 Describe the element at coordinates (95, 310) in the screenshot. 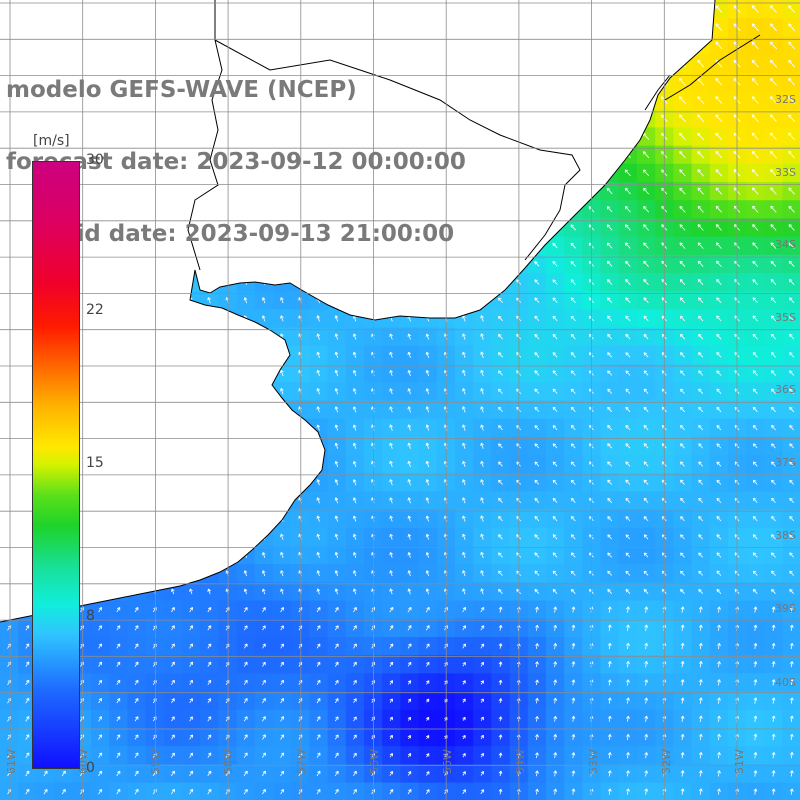

I see `colorbar-tick-22: 22` at that location.